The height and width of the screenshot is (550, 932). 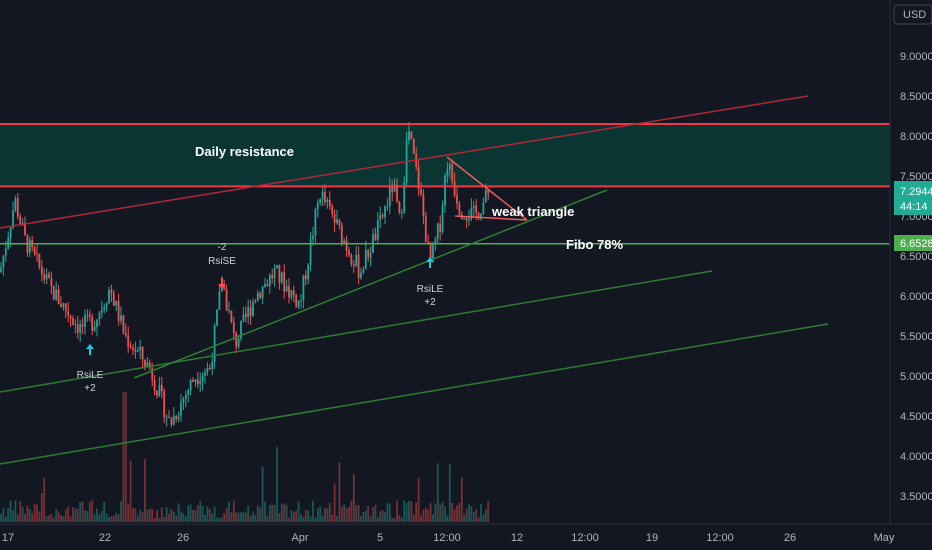 I want to click on price-tick-label: 6.5000, so click(x=916, y=257).